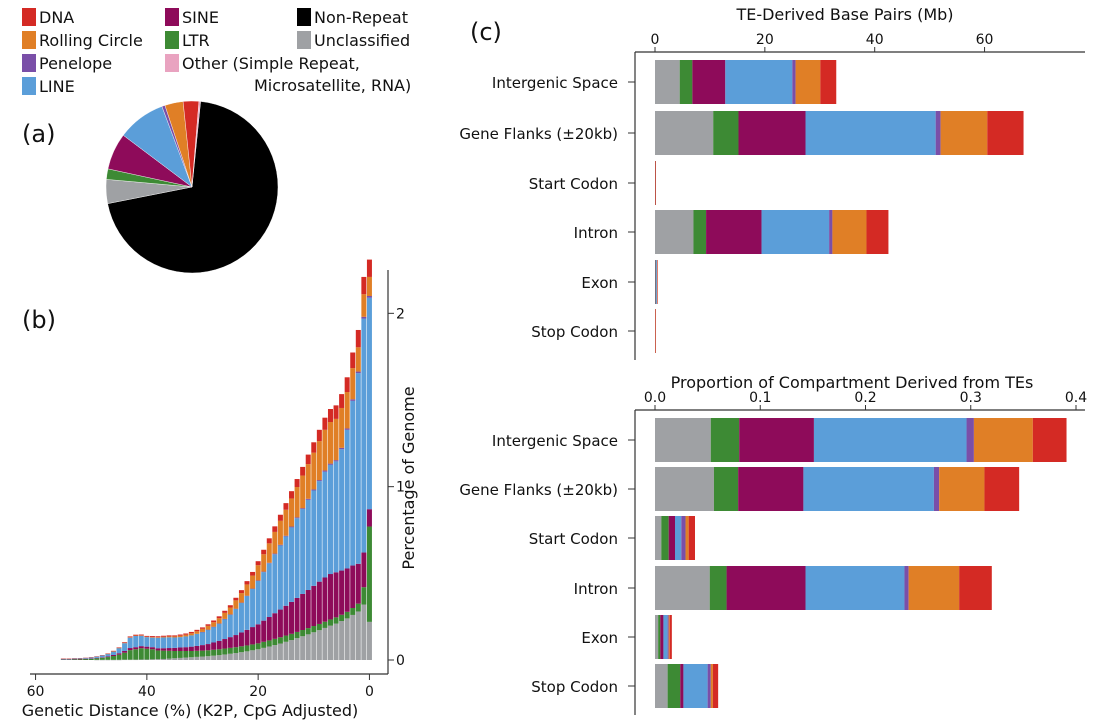 This screenshot has width=1093, height=723. Describe the element at coordinates (718, 588) in the screenshot. I see `cbot-bar-ltr` at that location.